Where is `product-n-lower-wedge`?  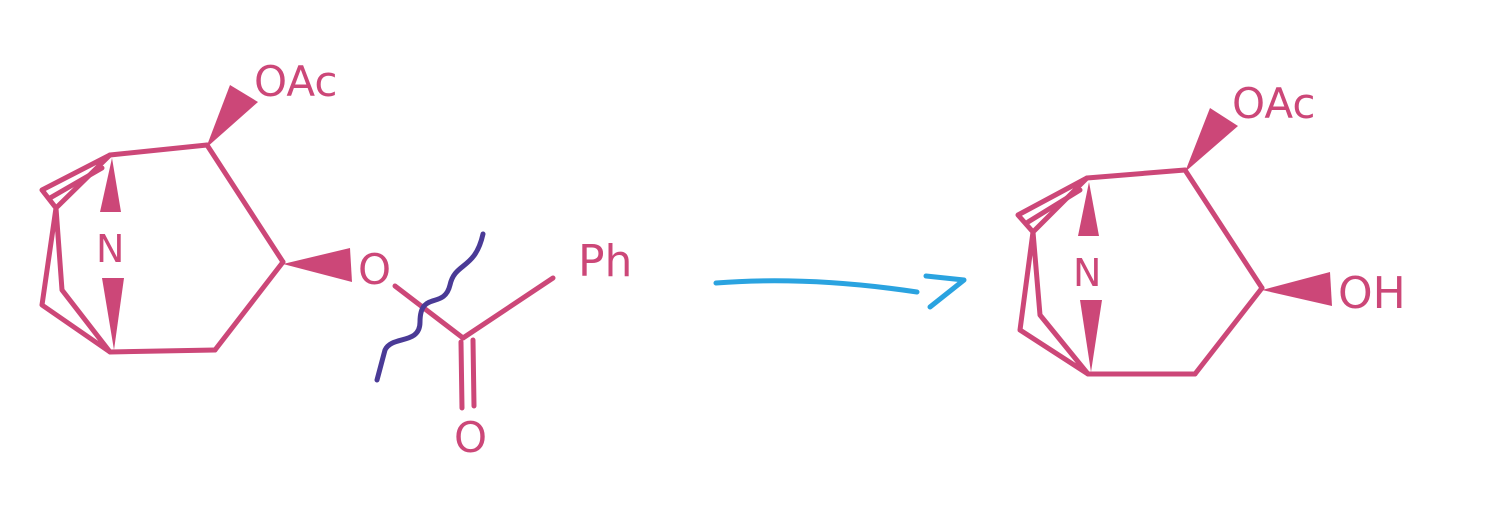 product-n-lower-wedge is located at coordinates (1091, 336).